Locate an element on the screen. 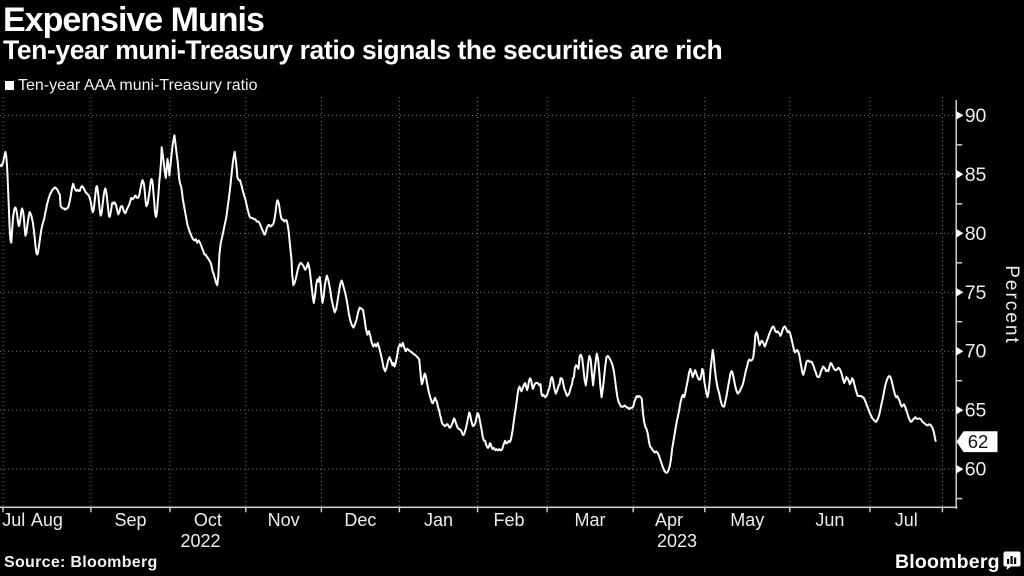 The height and width of the screenshot is (576, 1024). svg-text: 62 is located at coordinates (978, 441).